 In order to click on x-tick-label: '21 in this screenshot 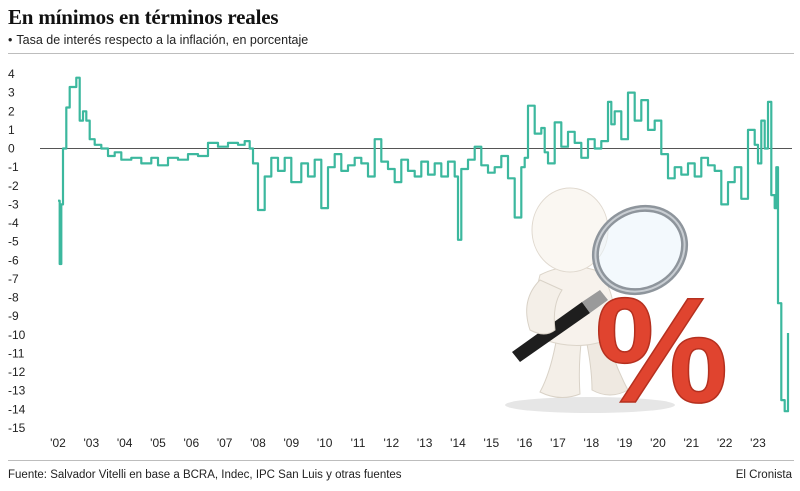, I will do `click(692, 443)`.